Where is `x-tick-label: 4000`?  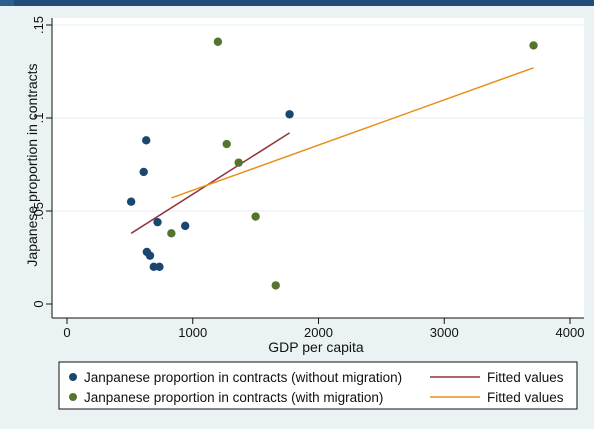
x-tick-label: 4000 is located at coordinates (570, 332).